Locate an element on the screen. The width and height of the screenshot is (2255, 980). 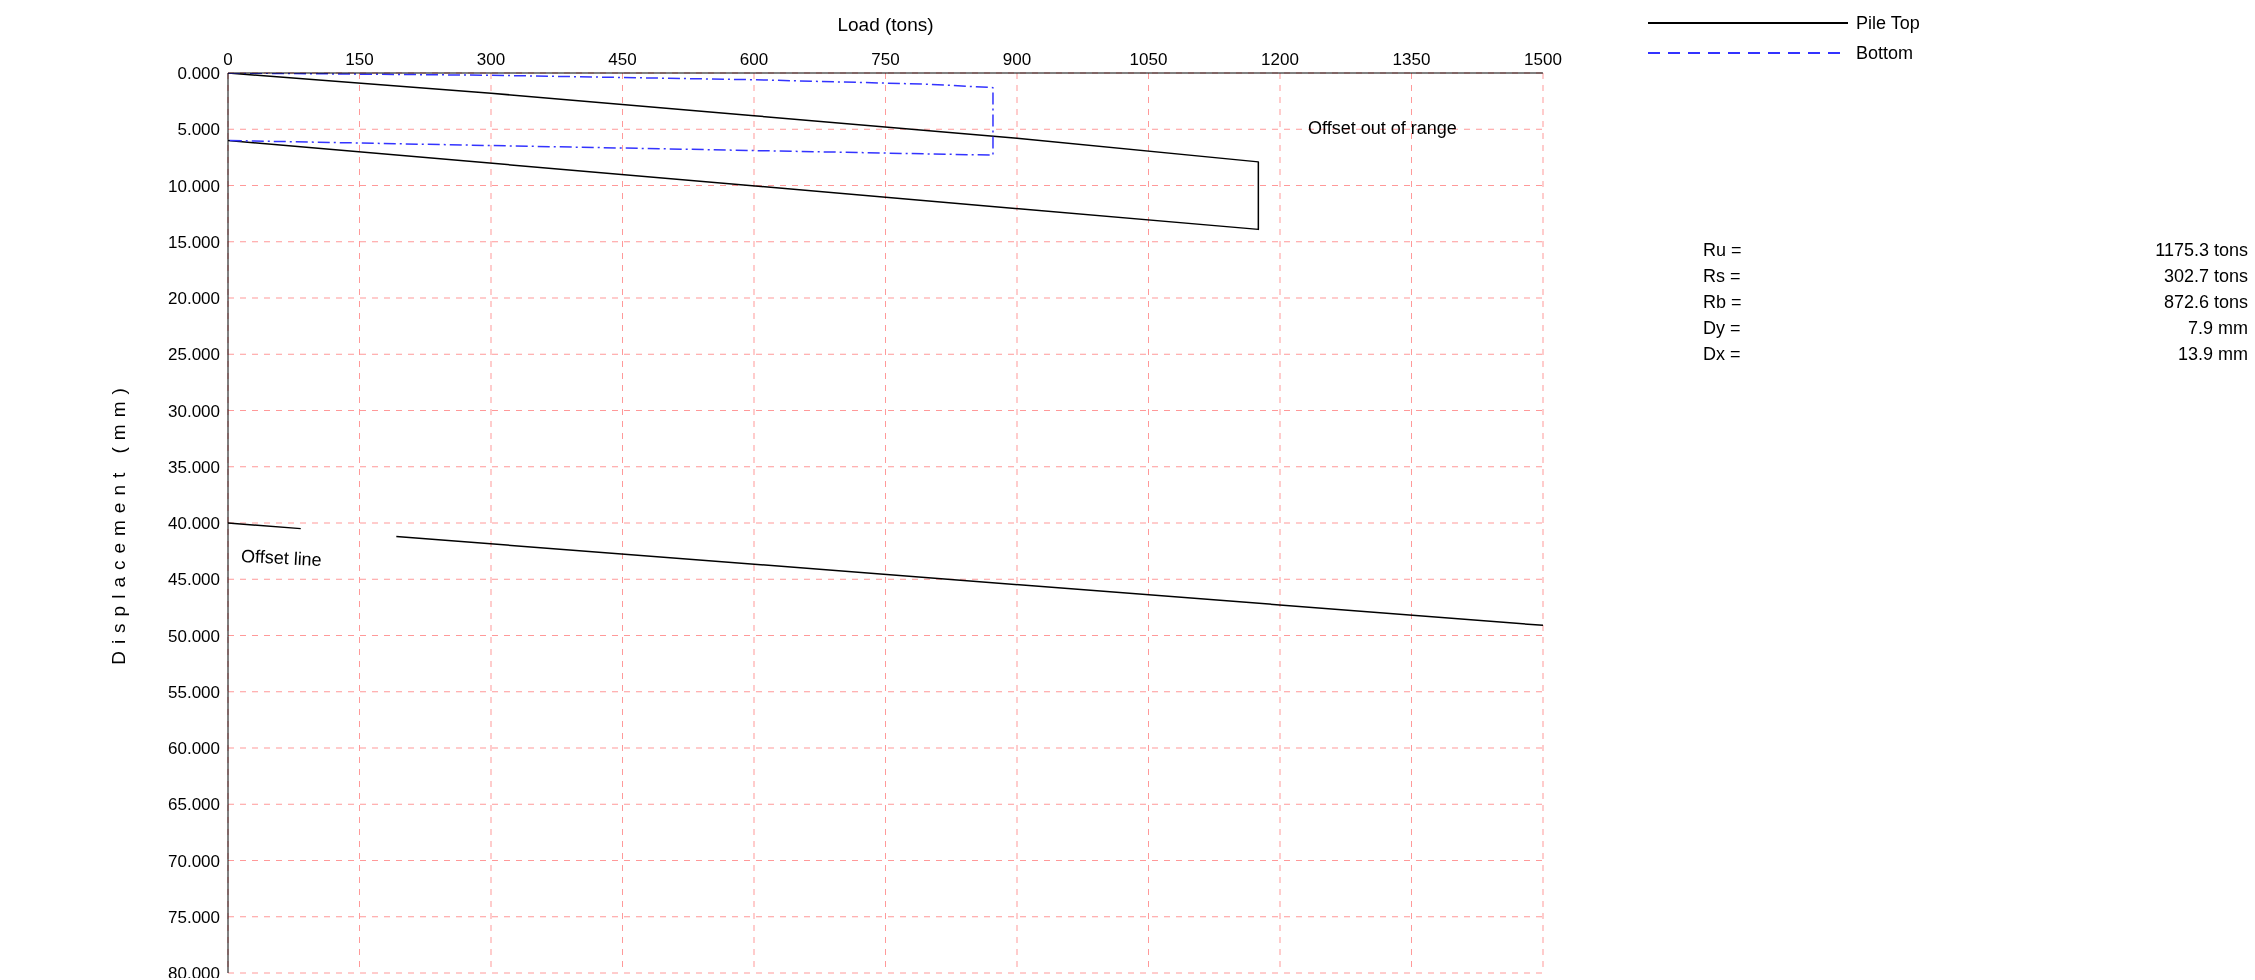
y-tick-label: 75.000 is located at coordinates (194, 917).